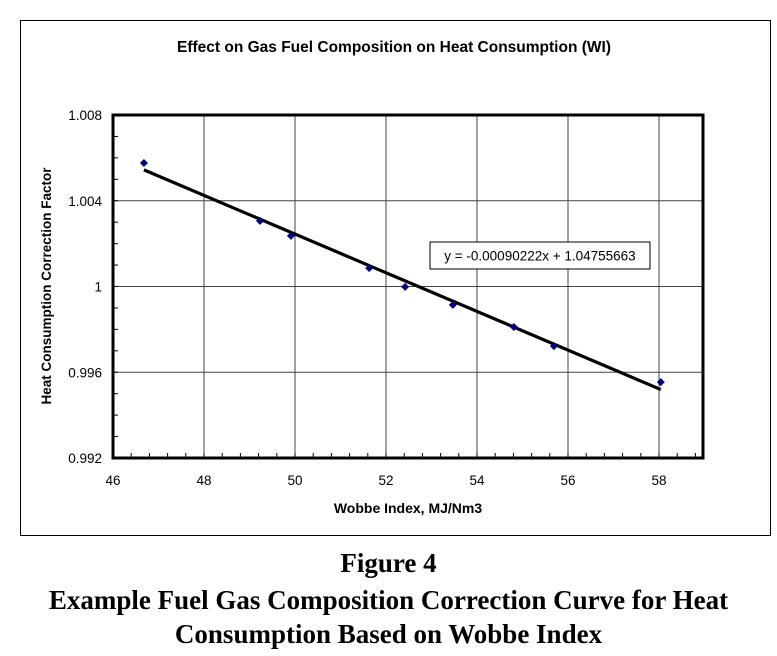 Image resolution: width=777 pixels, height=656 pixels. What do you see at coordinates (112, 480) in the screenshot?
I see `x-tick-label: 46` at bounding box center [112, 480].